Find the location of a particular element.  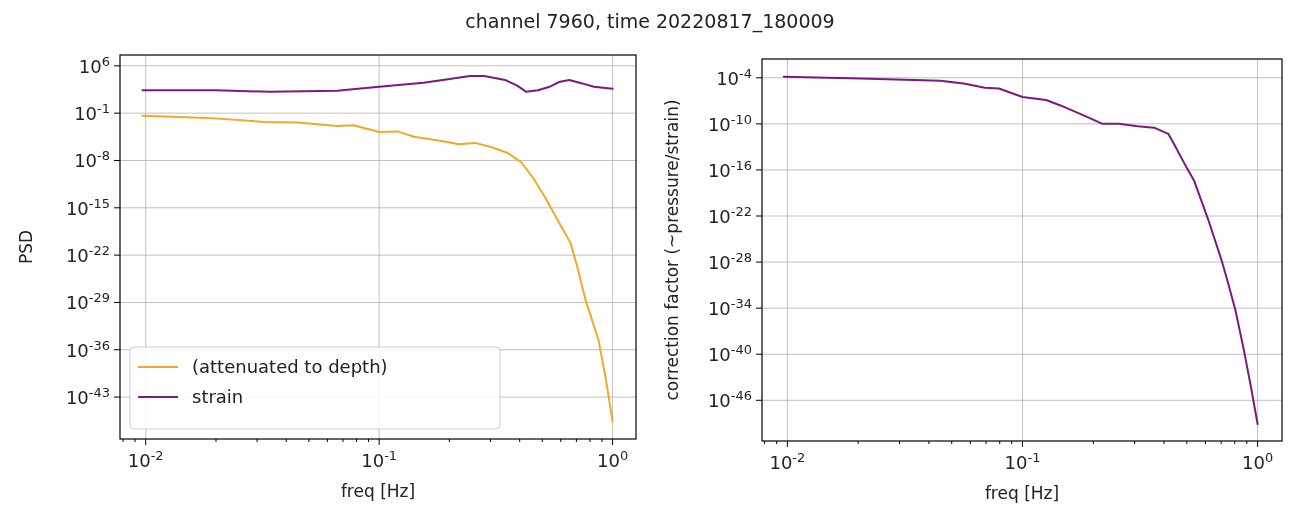

y-tick-label: 10$^{-8}$ is located at coordinates (92, 159).